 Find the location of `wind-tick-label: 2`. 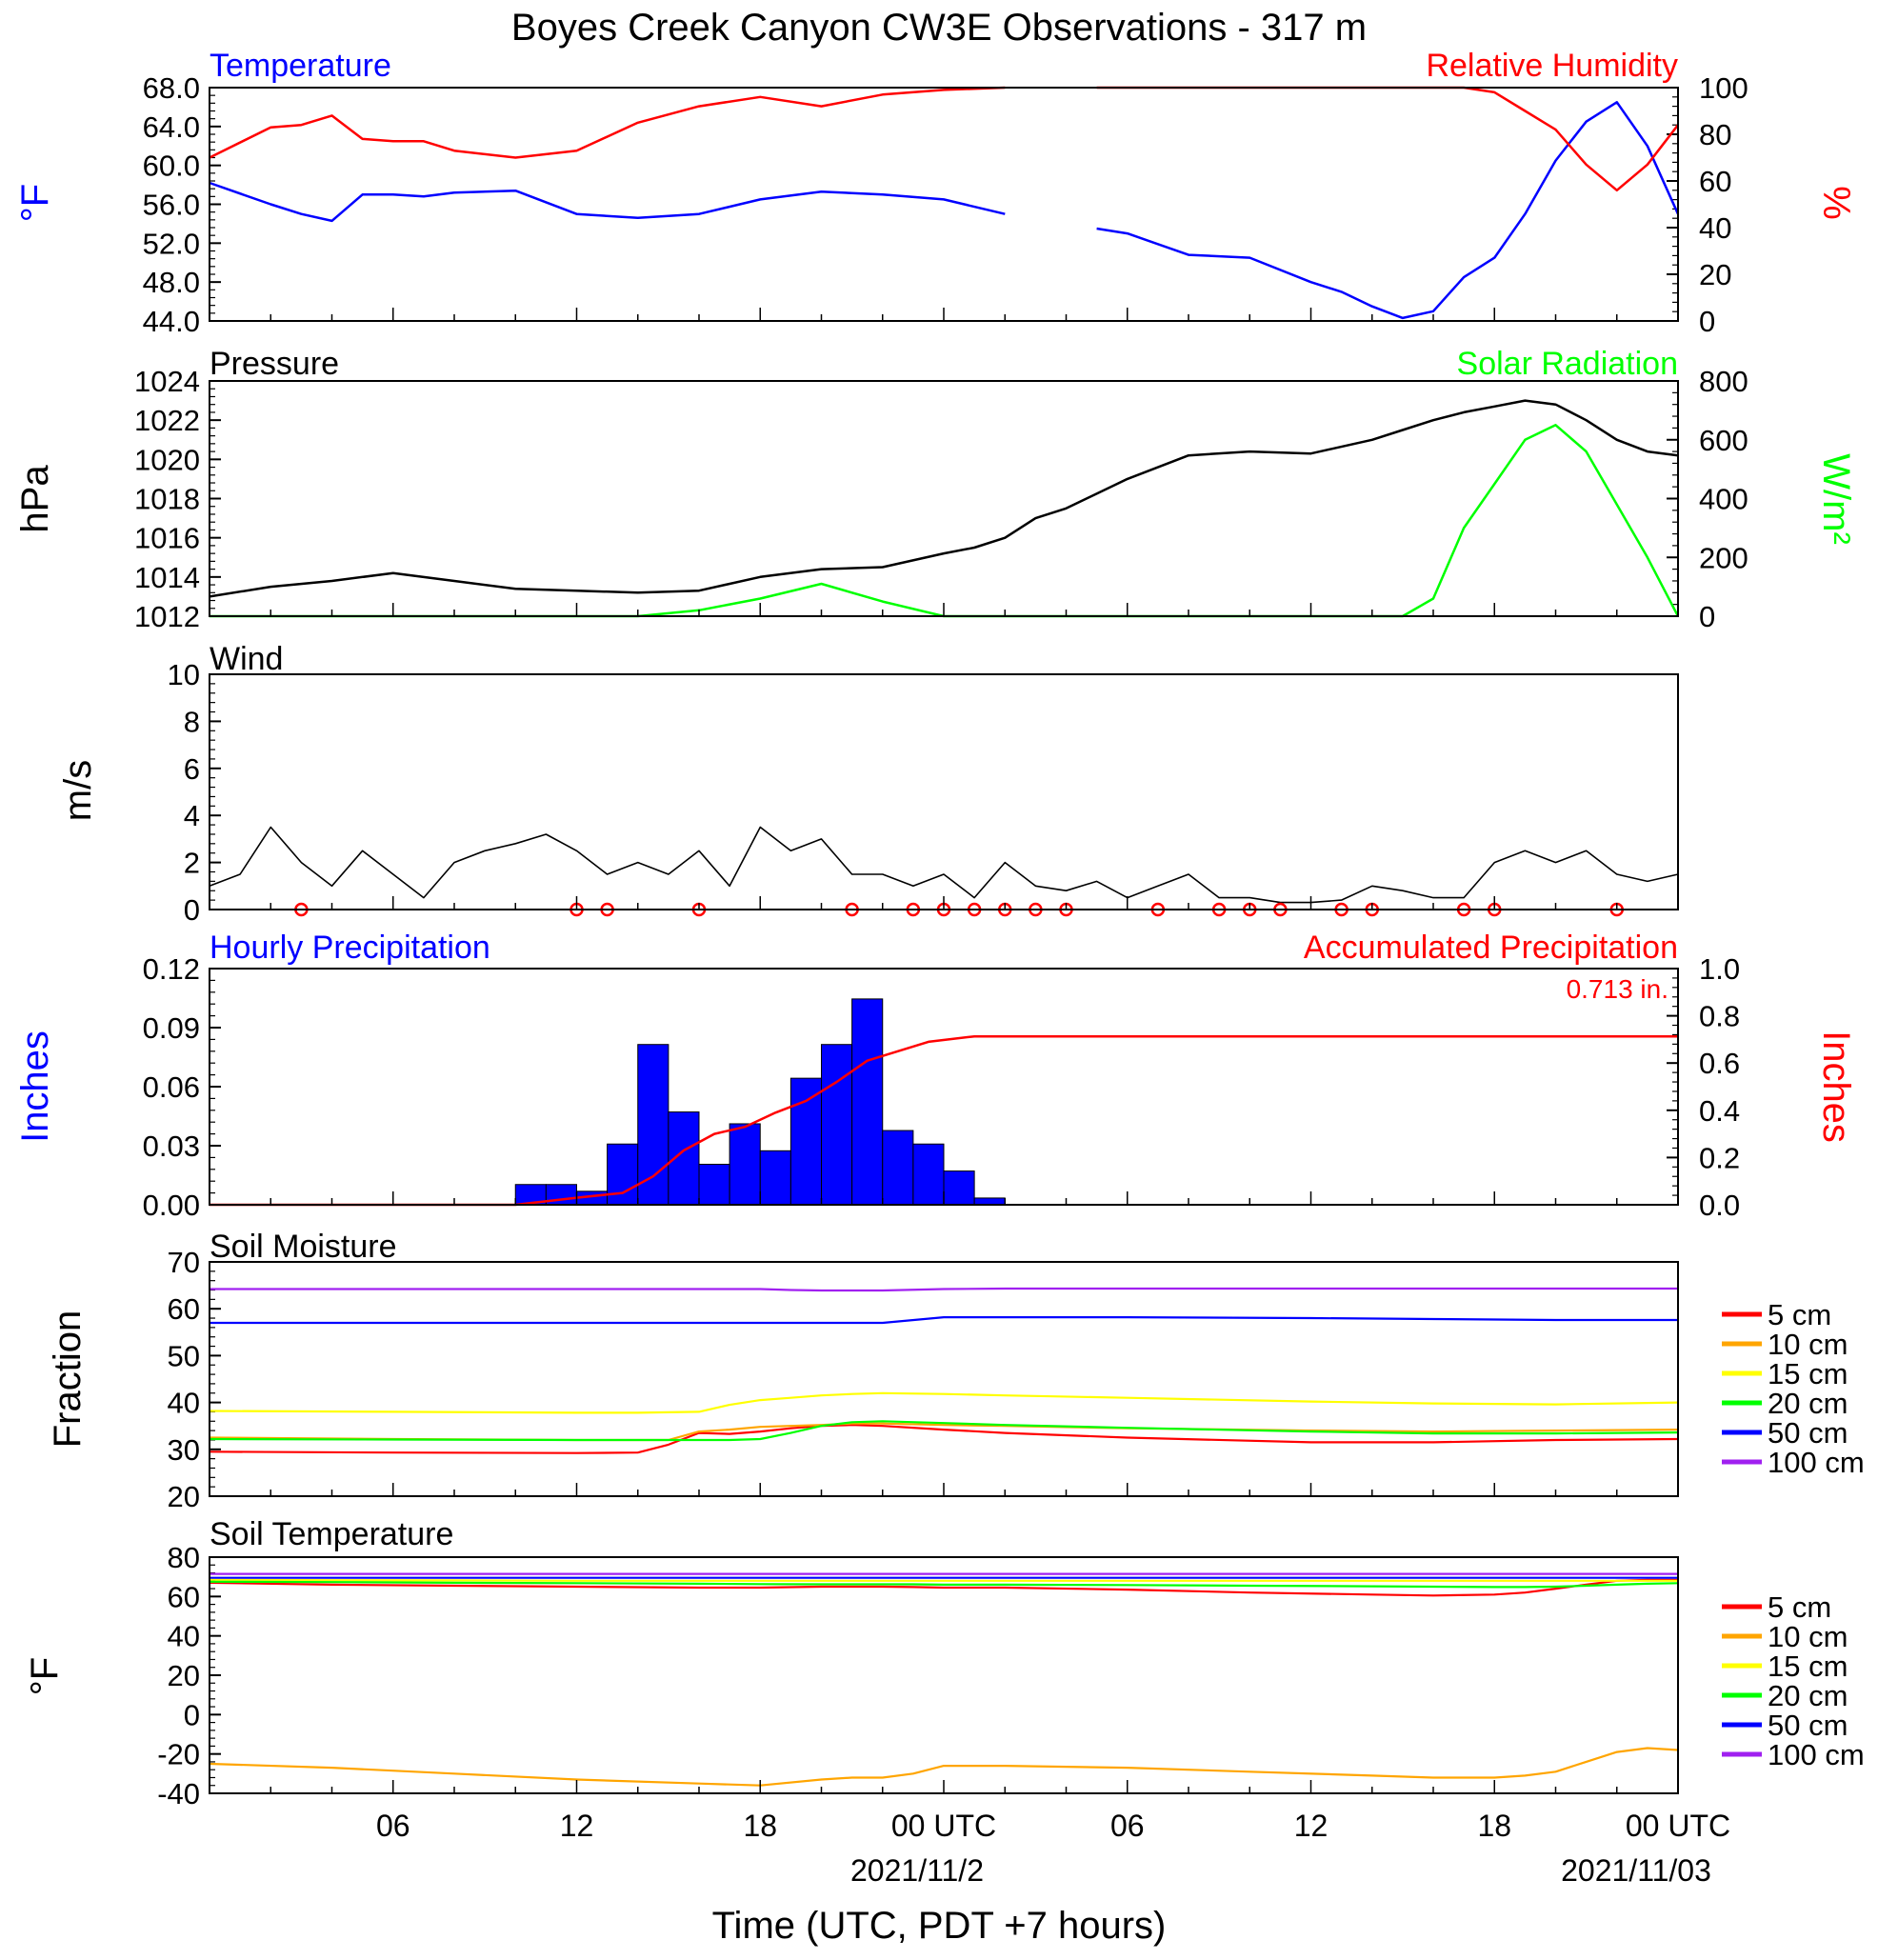

wind-tick-label: 2 is located at coordinates (192, 863).